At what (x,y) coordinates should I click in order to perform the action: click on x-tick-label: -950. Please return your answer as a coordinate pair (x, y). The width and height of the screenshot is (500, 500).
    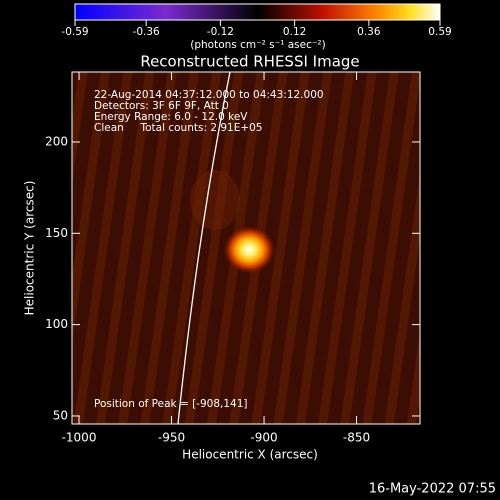
    Looking at the image, I should click on (171, 438).